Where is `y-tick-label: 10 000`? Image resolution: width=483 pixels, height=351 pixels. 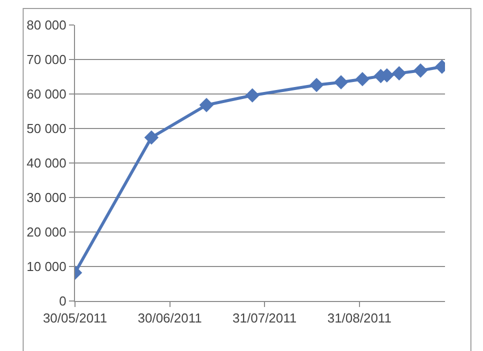 y-tick-label: 10 000 is located at coordinates (46, 266).